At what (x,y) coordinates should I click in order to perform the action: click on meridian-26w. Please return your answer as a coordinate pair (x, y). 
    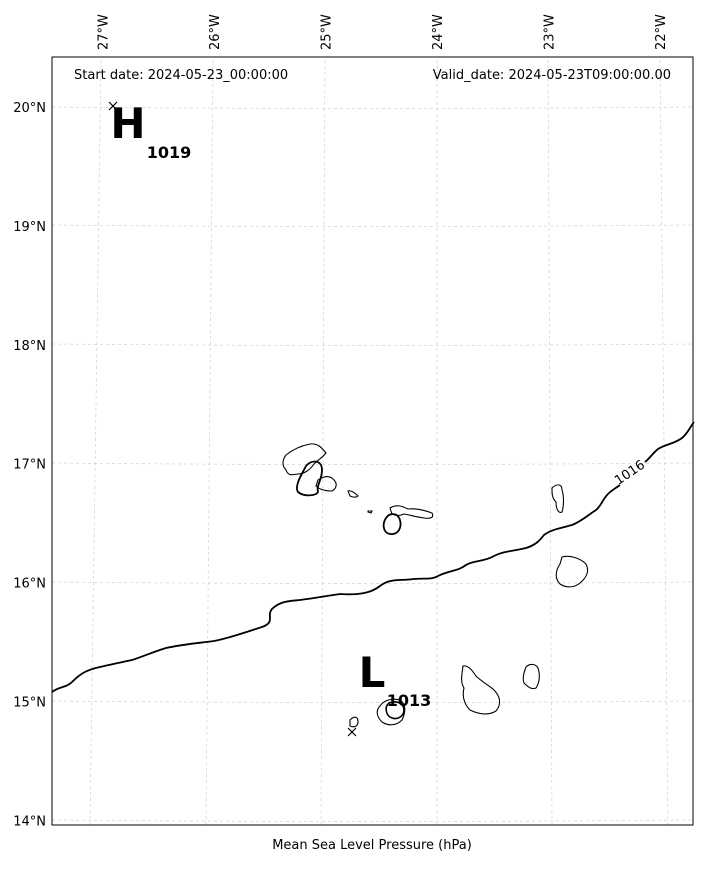
    Looking at the image, I should click on (209, 441).